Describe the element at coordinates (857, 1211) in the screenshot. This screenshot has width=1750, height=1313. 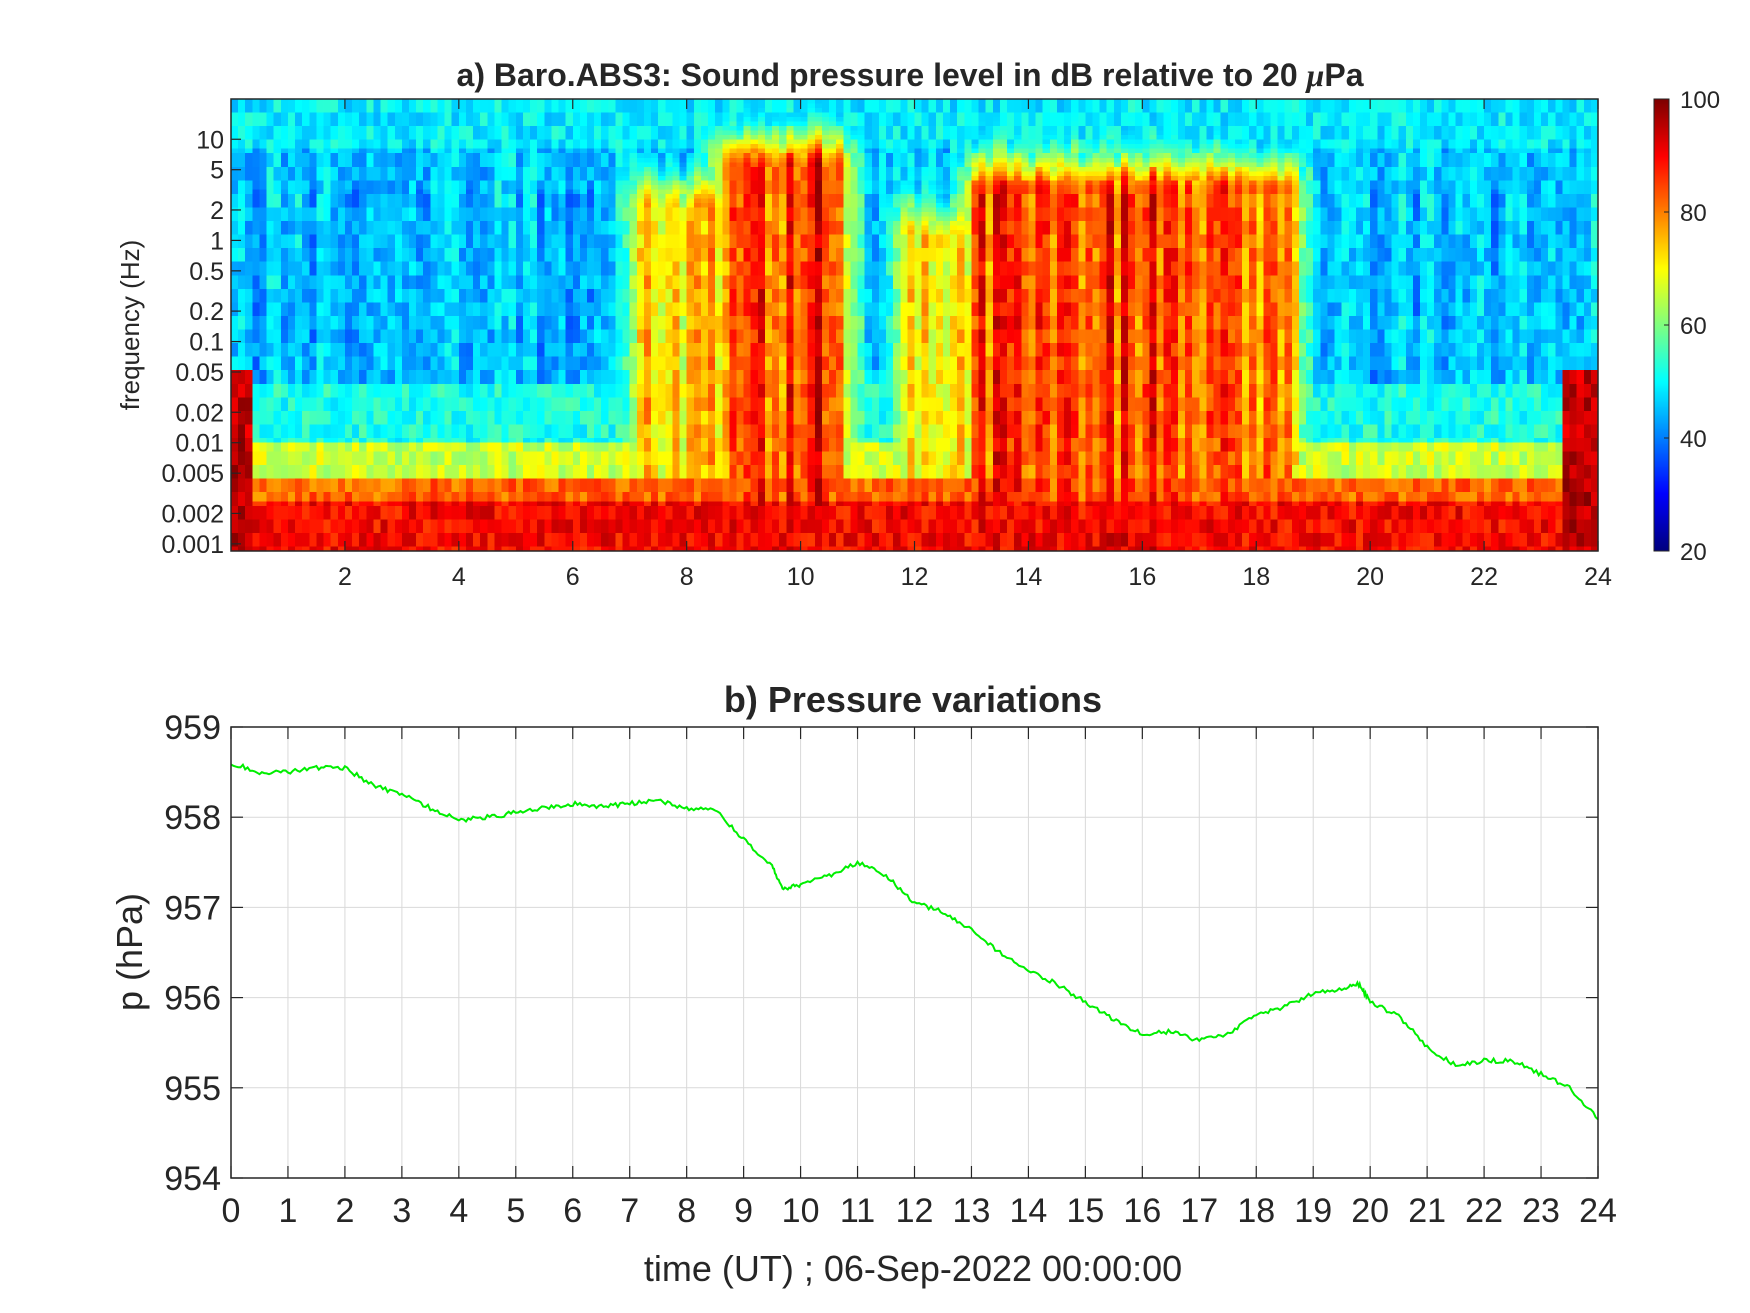
I see `pressure-x-tick-label: 11` at that location.